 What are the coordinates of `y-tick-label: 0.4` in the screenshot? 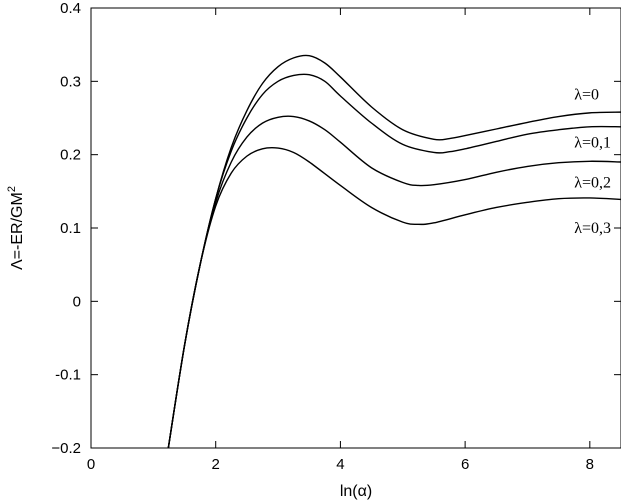 It's located at (70, 8).